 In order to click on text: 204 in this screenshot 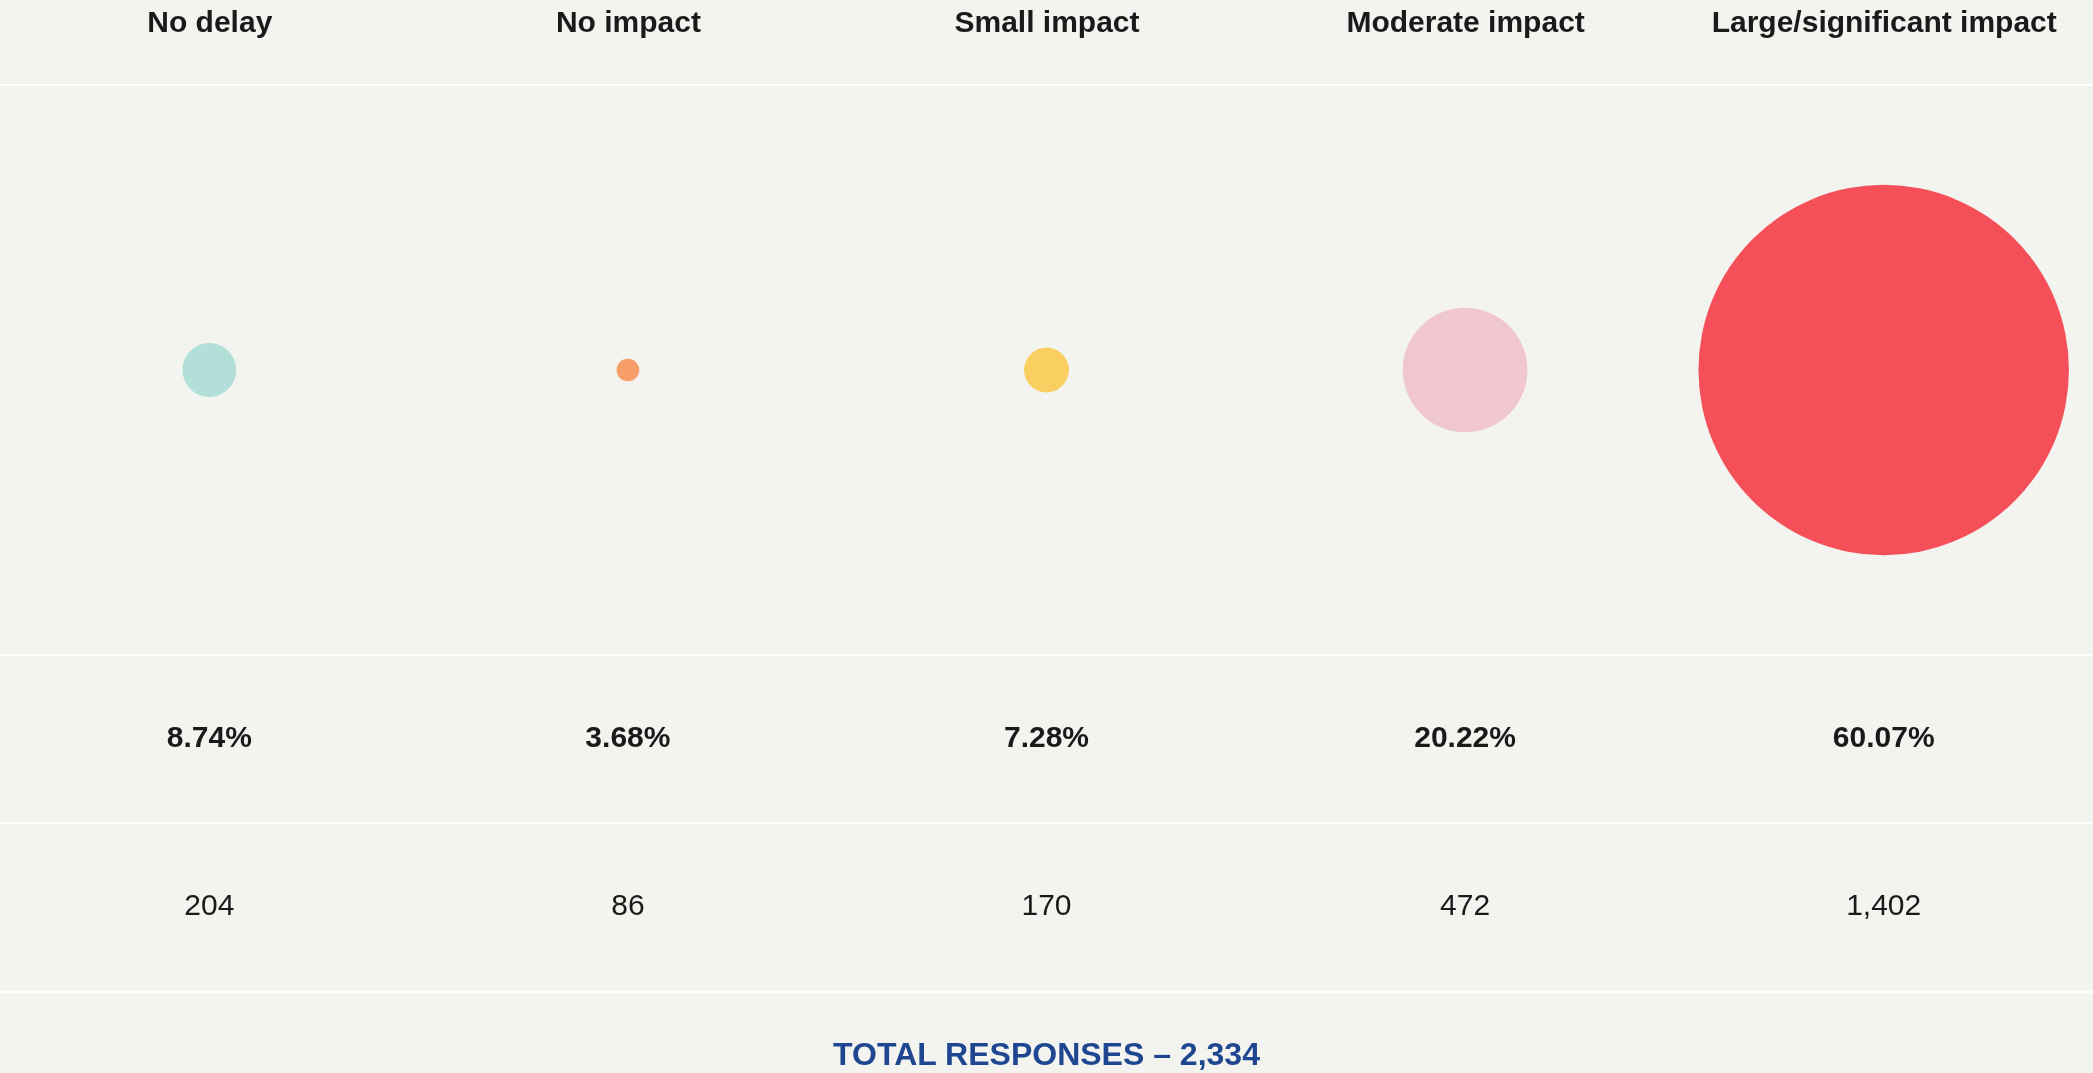, I will do `click(209, 904)`.